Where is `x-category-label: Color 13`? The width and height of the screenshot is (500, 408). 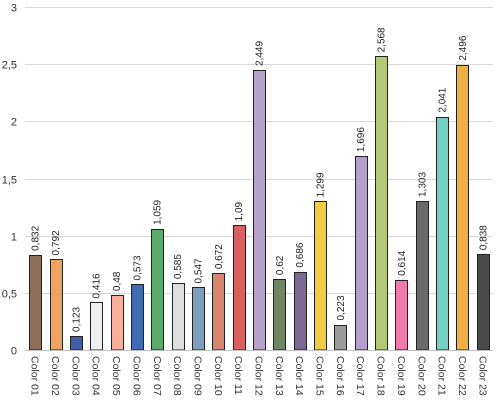 x-category-label: Color 13 is located at coordinates (279, 376).